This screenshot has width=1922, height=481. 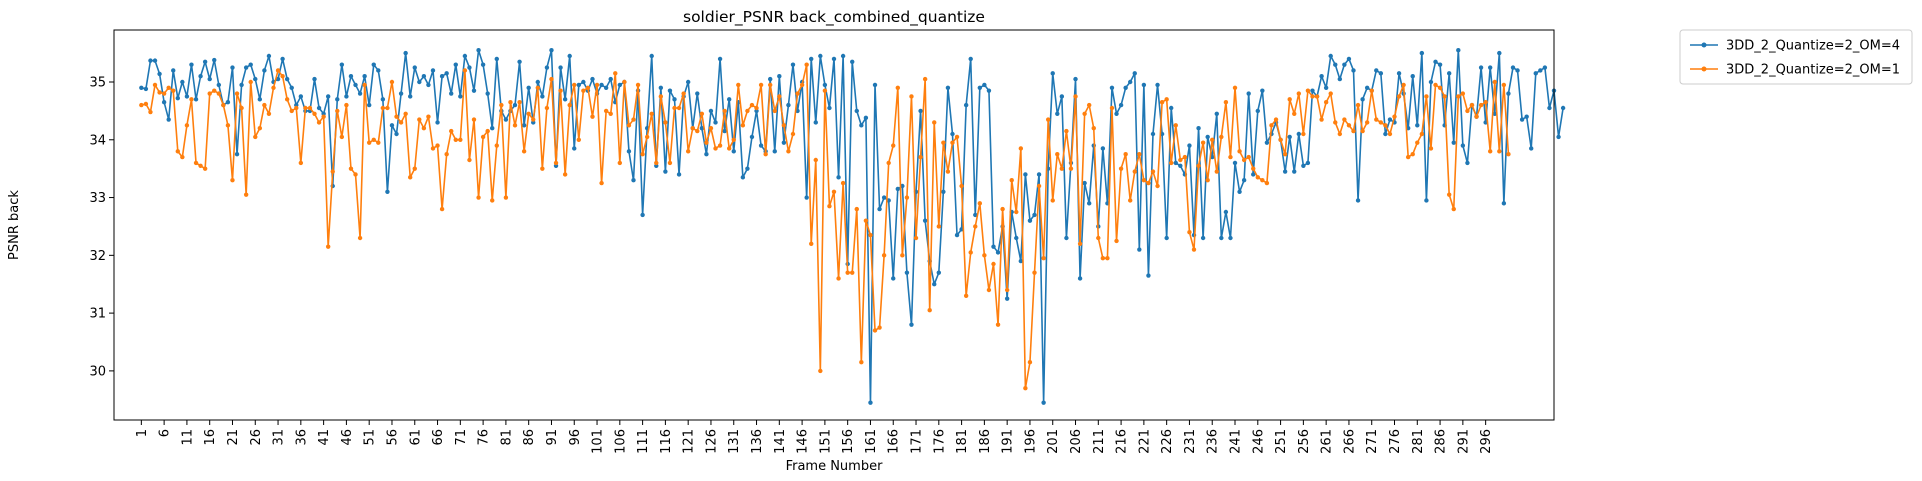 I want to click on x-tick-label: 176, so click(x=939, y=441).